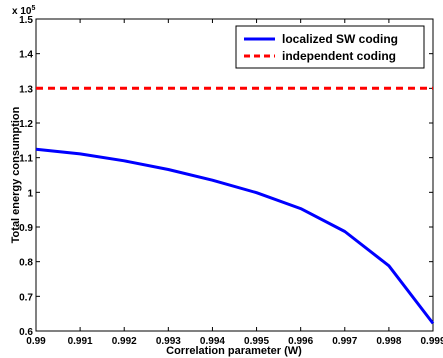 The width and height of the screenshot is (443, 358). I want to click on x-axis-label: Correlation parameter (W), so click(234, 351).